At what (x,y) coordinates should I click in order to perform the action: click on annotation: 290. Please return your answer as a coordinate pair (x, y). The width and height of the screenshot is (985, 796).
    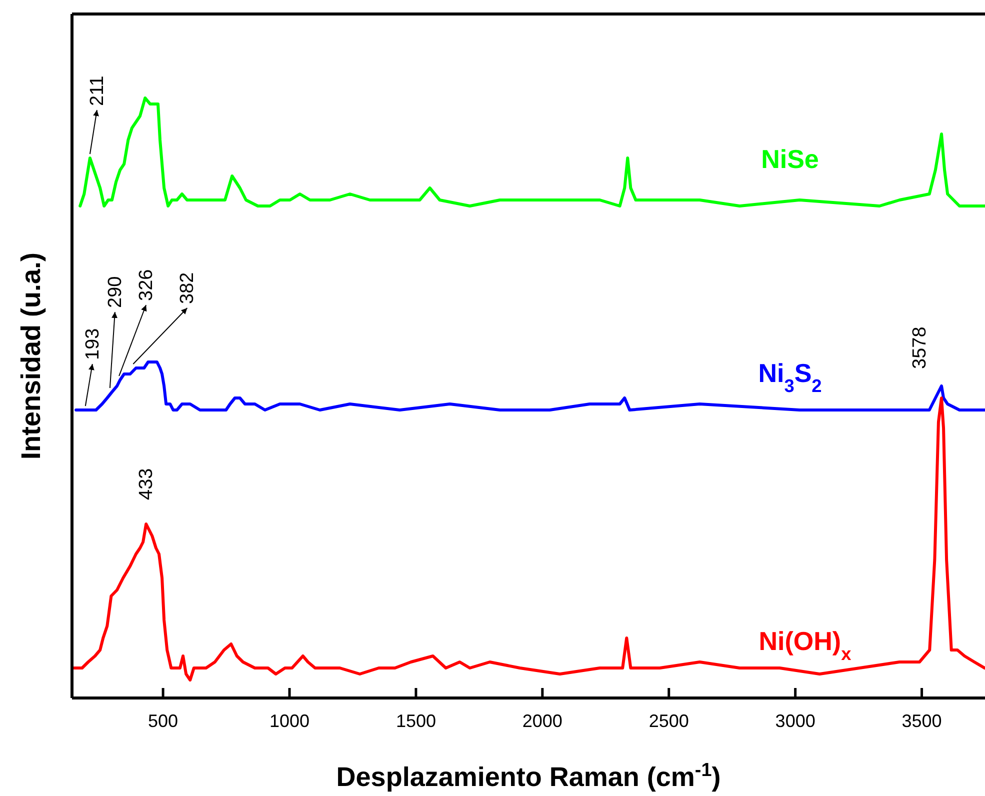
    Looking at the image, I should click on (115, 292).